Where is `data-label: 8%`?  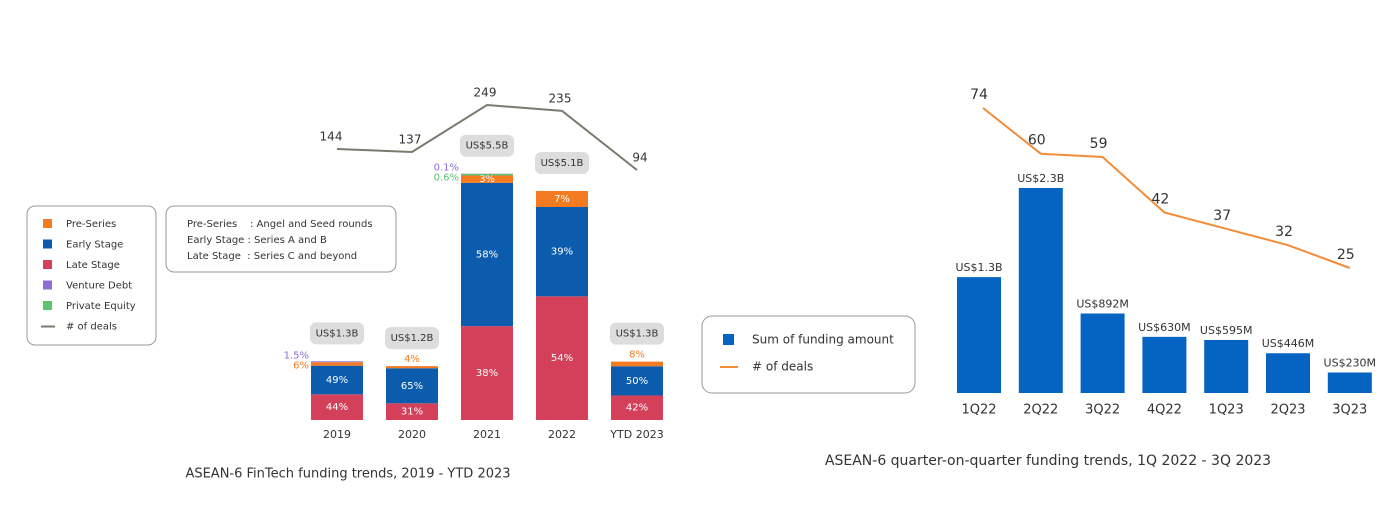
data-label: 8% is located at coordinates (637, 355).